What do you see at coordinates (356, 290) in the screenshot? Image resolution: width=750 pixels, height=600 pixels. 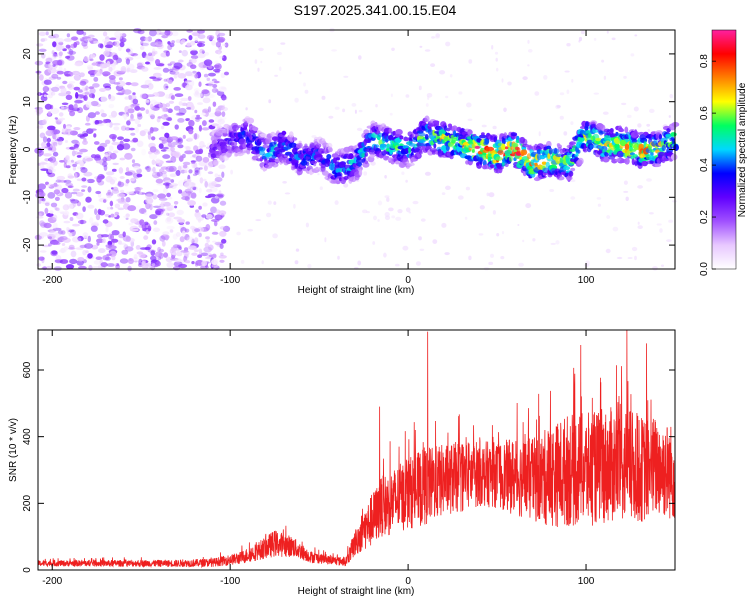 I see `spectrogram-x-axis-label: Height of straight line (km)` at bounding box center [356, 290].